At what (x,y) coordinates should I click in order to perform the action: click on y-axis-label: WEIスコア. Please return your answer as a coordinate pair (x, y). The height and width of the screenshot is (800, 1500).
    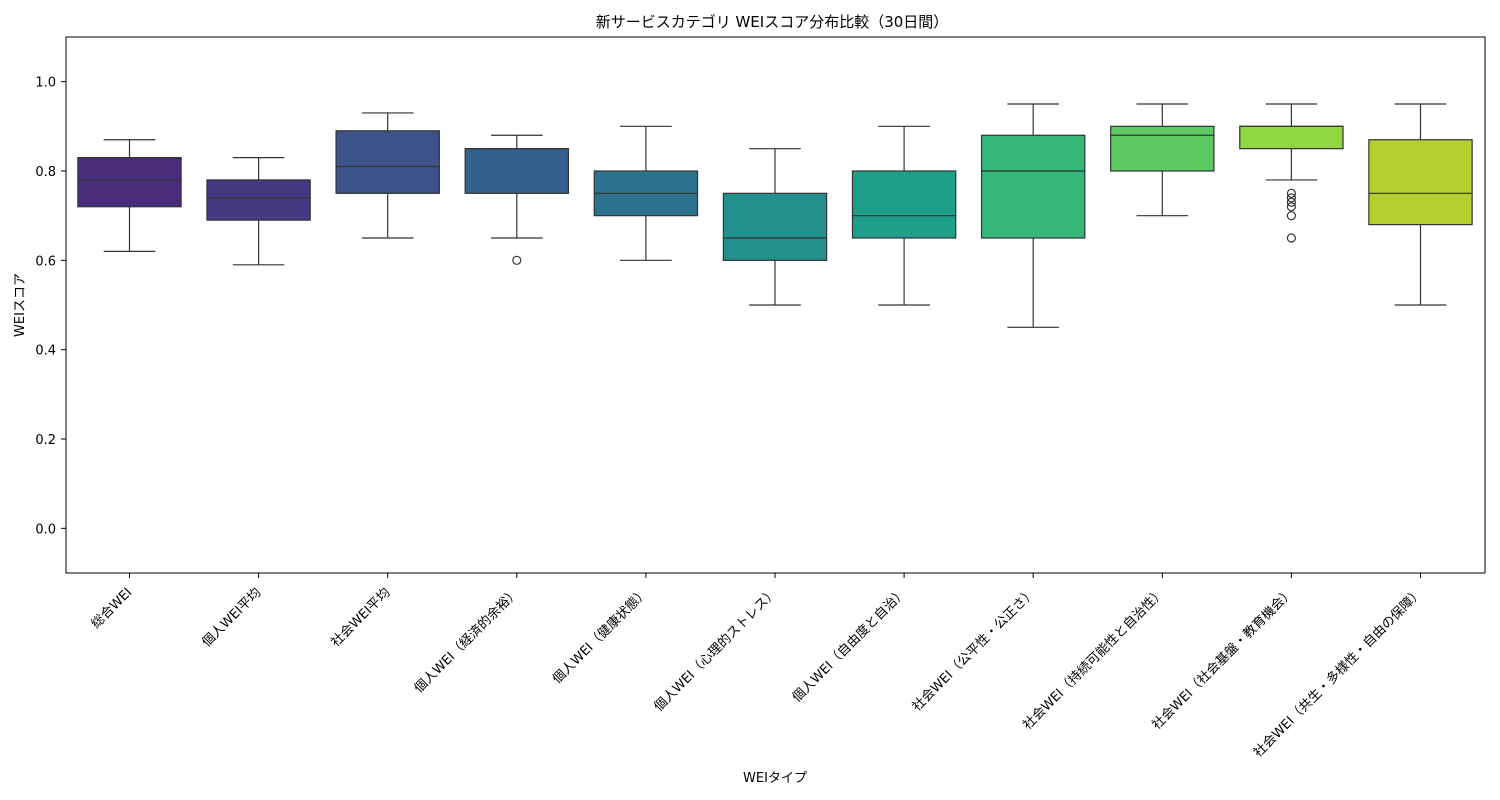
    Looking at the image, I should click on (20, 305).